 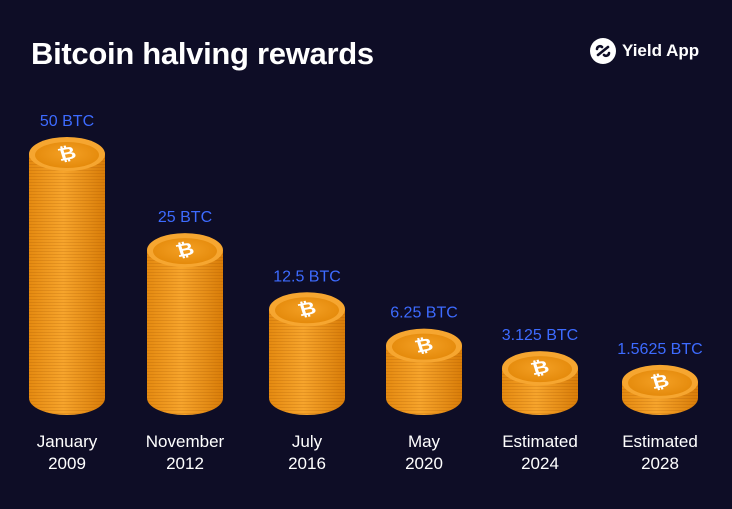 I want to click on category-label: 2016, so click(x=307, y=463).